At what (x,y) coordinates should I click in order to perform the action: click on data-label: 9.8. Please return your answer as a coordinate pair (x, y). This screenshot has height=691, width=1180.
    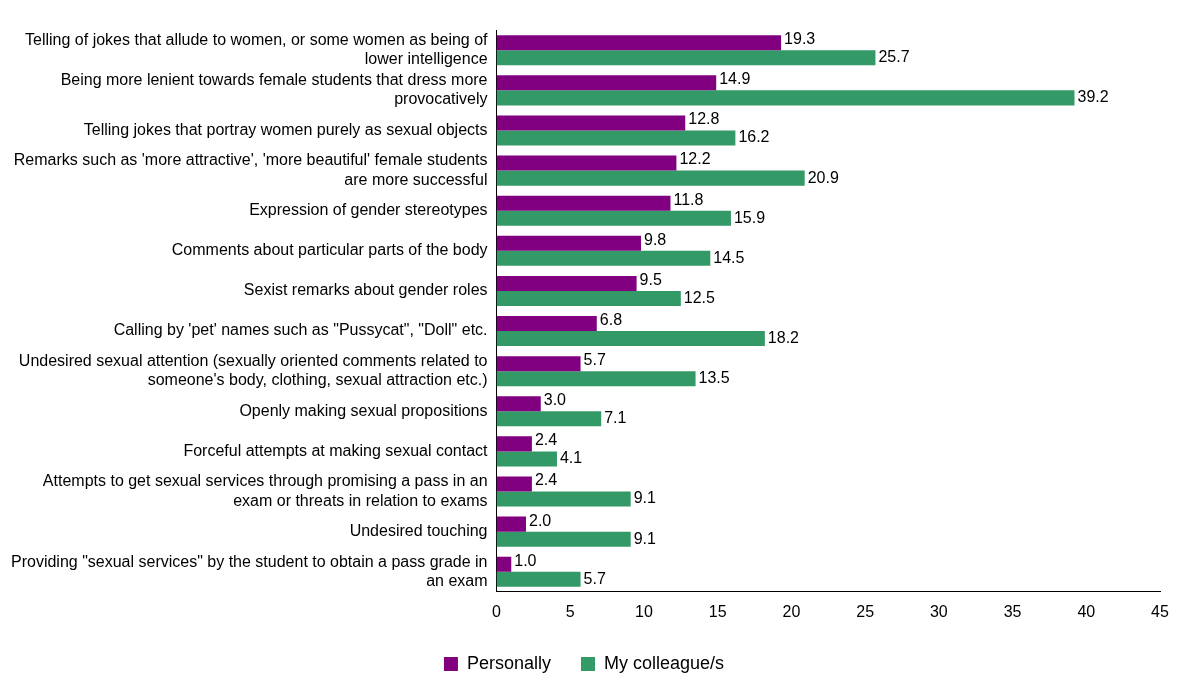
    Looking at the image, I should click on (655, 239).